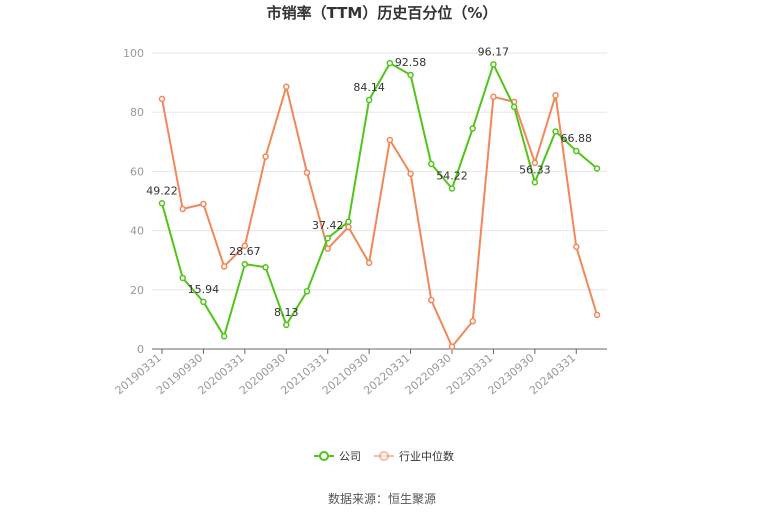 The image size is (765, 522). What do you see at coordinates (133, 53) in the screenshot?
I see `y-tick-label: 100` at bounding box center [133, 53].